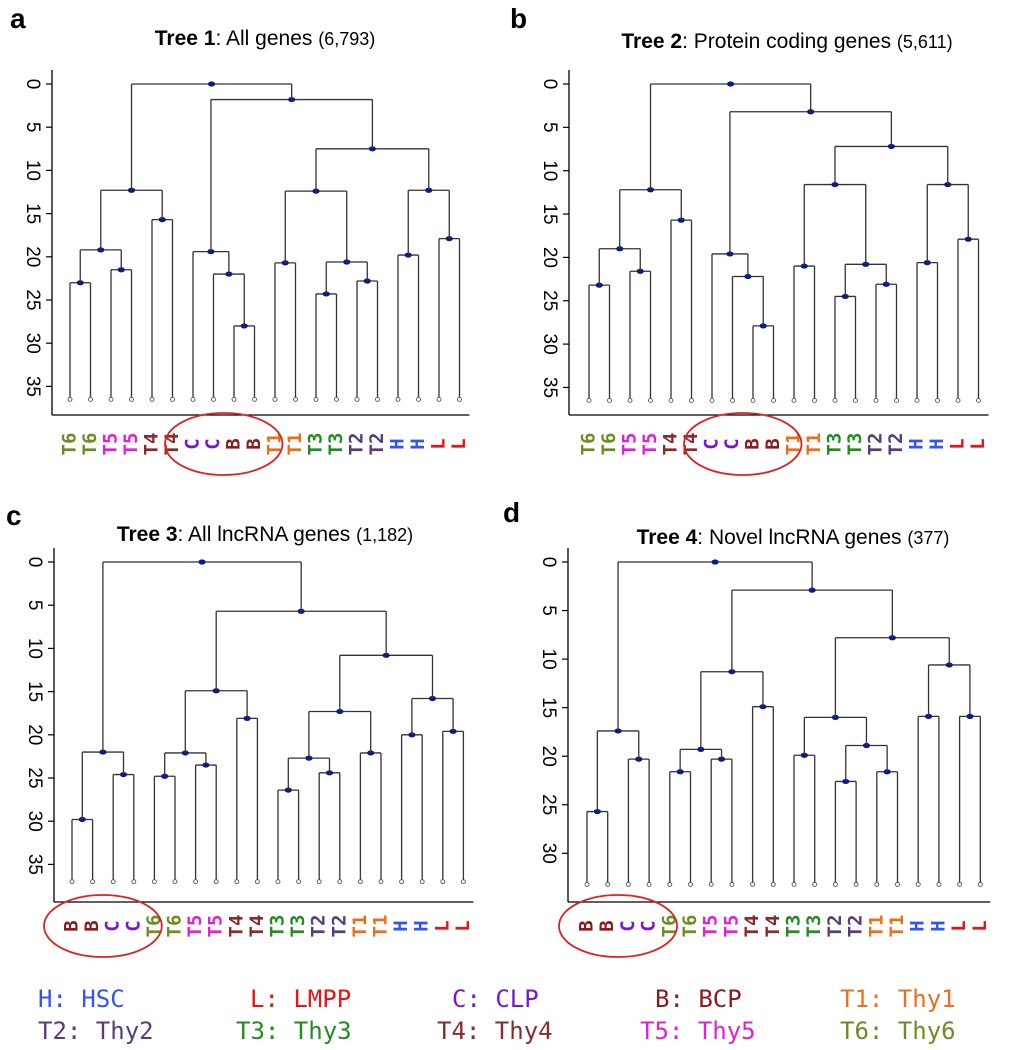 This screenshot has height=1050, width=1011. I want to click on leaf-label: T4, so click(752, 926).